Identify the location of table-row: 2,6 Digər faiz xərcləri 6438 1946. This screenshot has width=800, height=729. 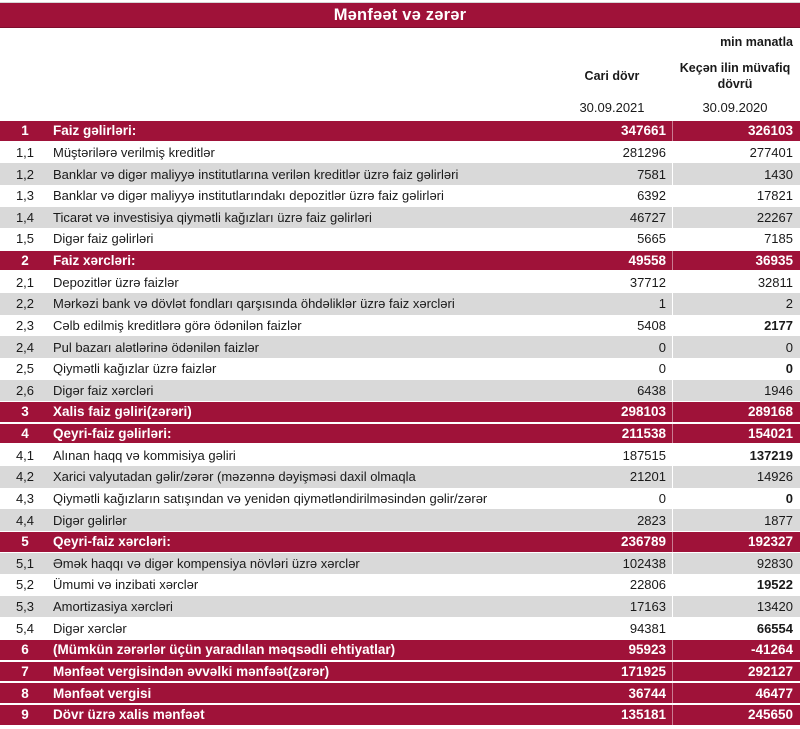
(400, 390).